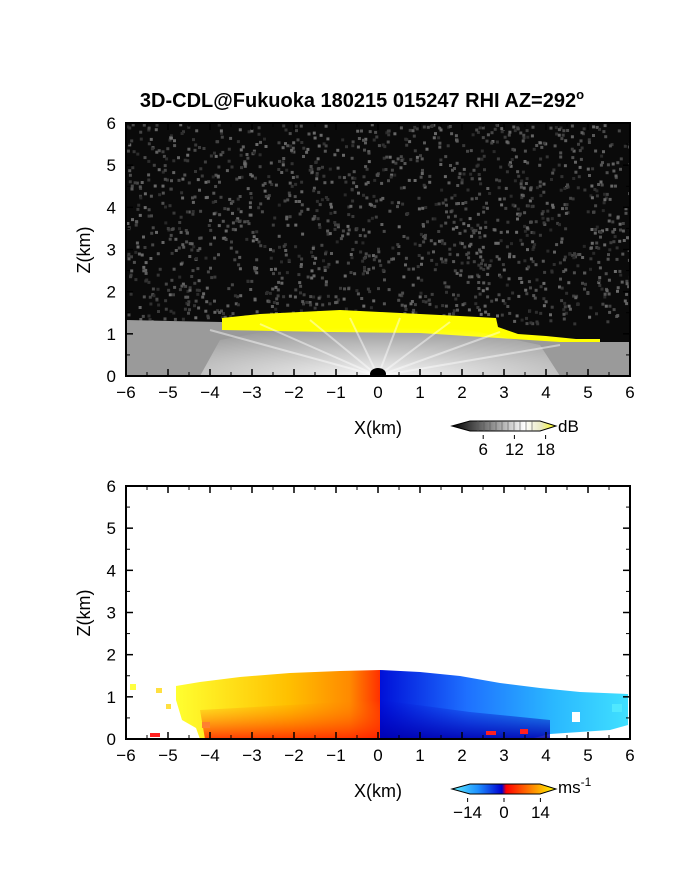 The height and width of the screenshot is (880, 680). Describe the element at coordinates (465, 719) in the screenshot. I see `toward-velocity-low-layer` at that location.